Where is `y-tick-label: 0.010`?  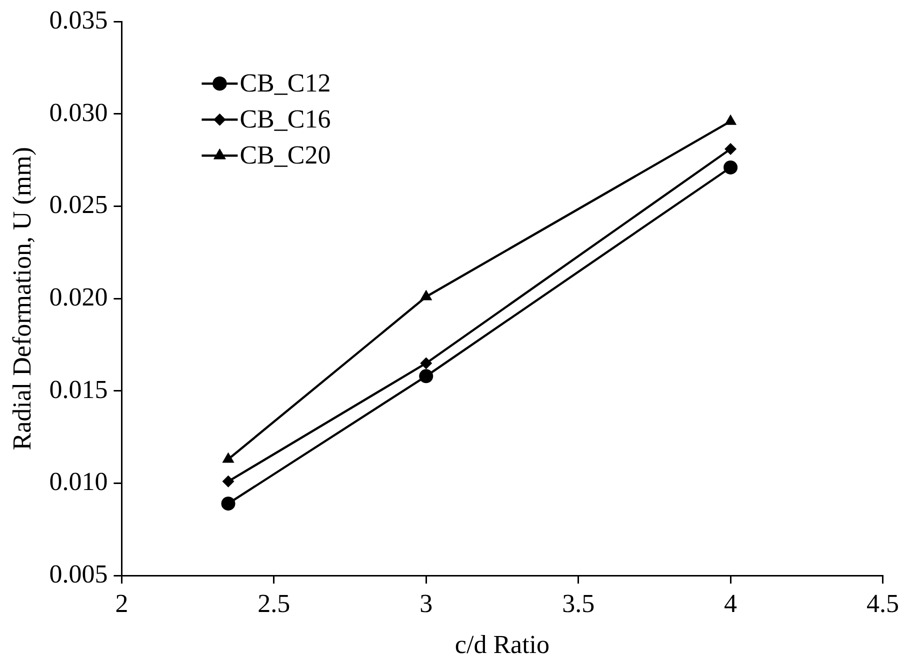 y-tick-label: 0.010 is located at coordinates (78, 481).